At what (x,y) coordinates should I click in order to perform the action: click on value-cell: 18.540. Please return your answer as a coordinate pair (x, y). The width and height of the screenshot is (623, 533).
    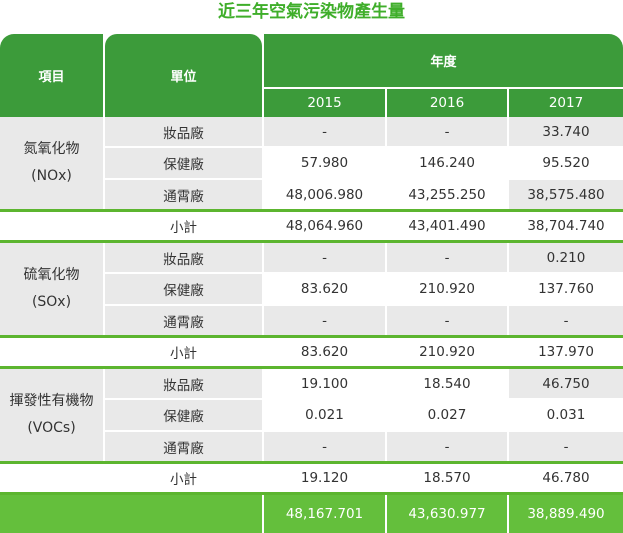
    Looking at the image, I should click on (447, 383).